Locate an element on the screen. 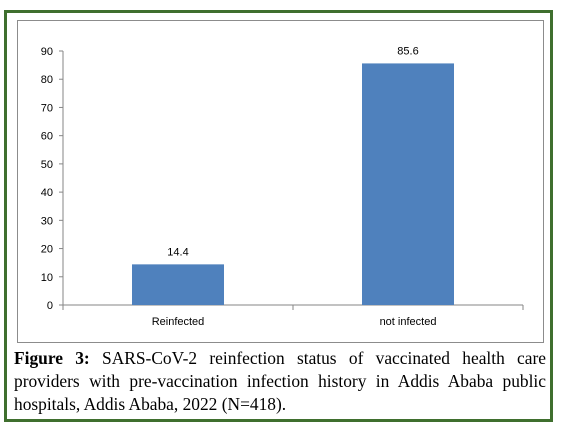 This screenshot has width=565, height=434. caption-label: Figure 3: is located at coordinates (52, 358).